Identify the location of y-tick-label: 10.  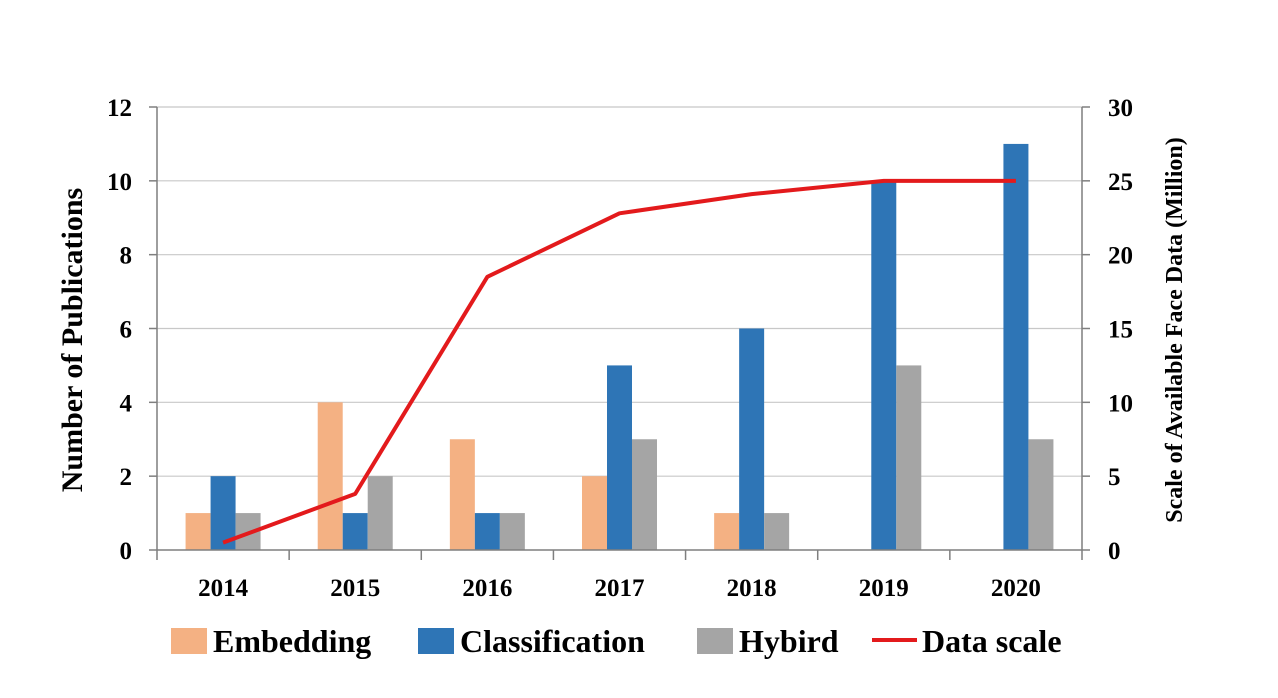
(119, 182).